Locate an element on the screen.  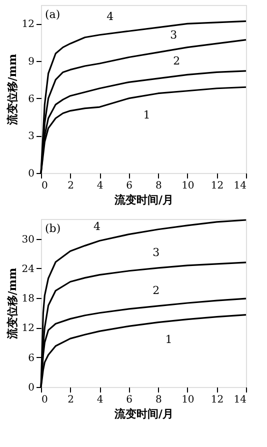
y-tick-label: 9 is located at coordinates (31, 62).